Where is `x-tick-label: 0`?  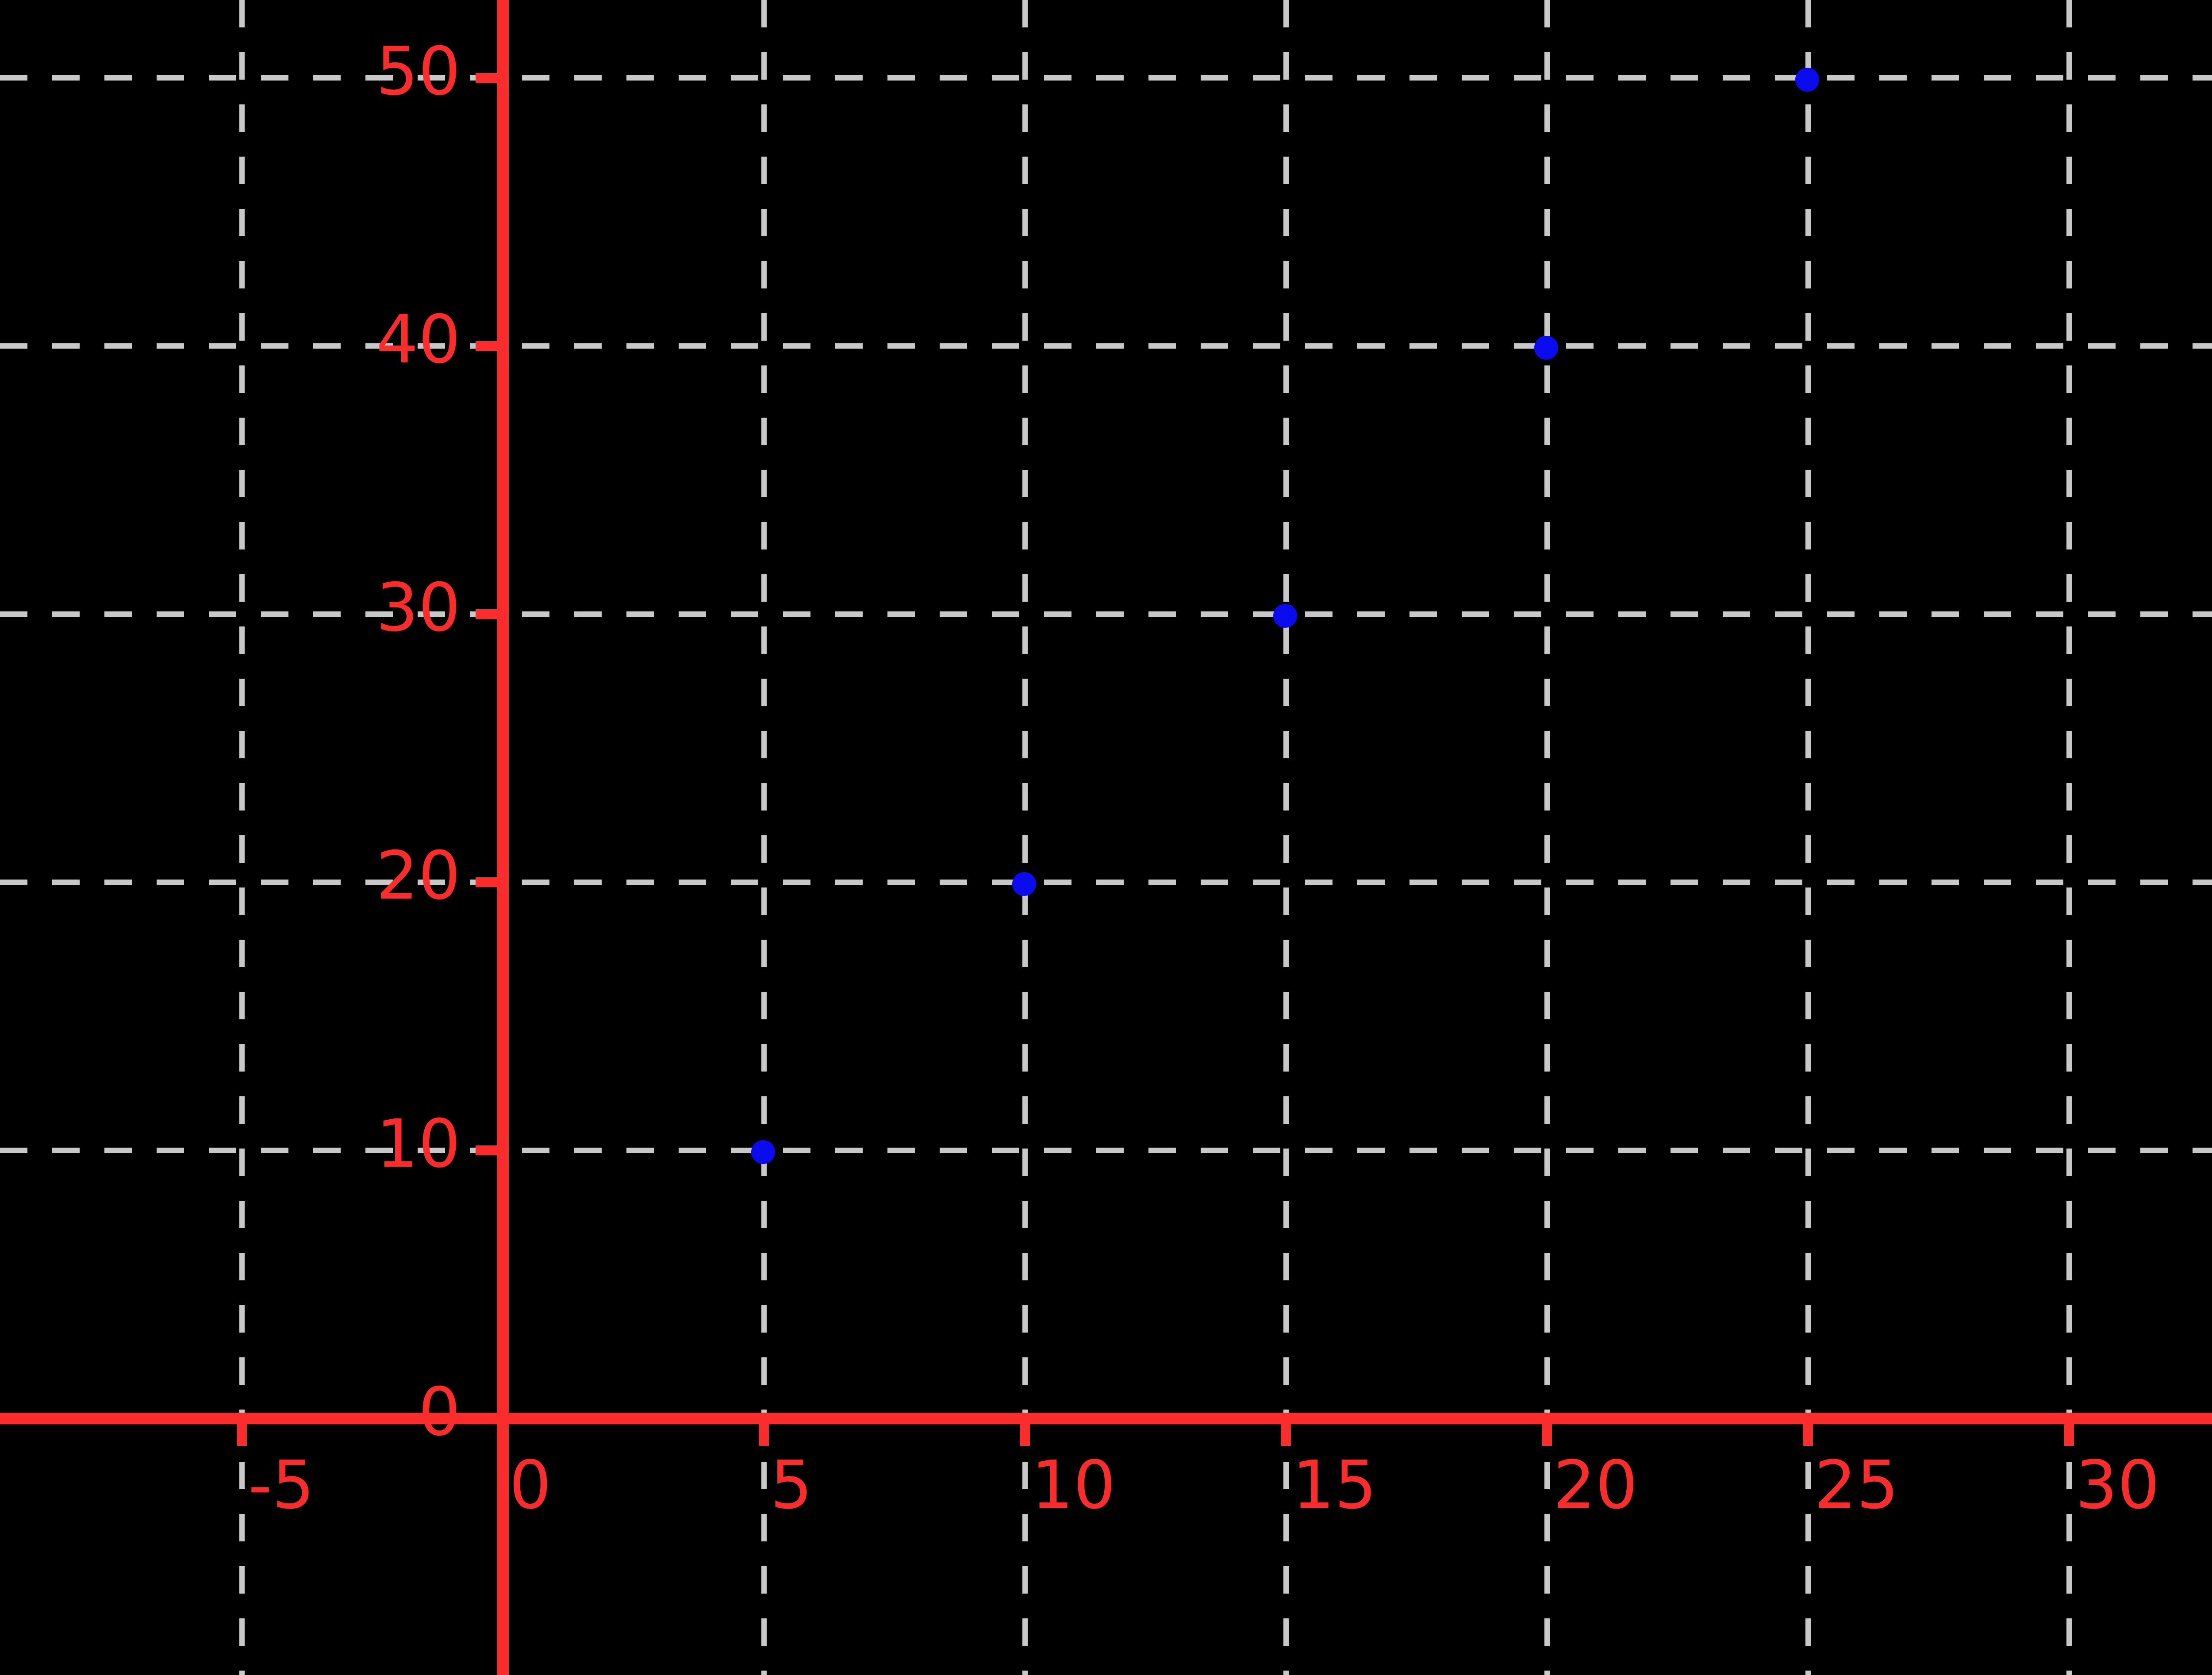 x-tick-label: 0 is located at coordinates (530, 1486).